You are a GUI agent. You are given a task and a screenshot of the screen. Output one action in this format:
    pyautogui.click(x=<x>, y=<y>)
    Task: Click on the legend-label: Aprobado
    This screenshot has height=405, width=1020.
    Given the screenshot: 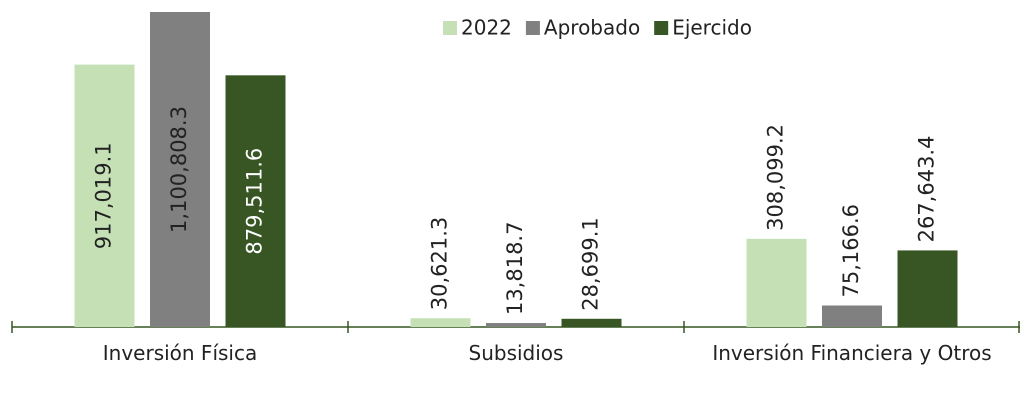 What is the action you would take?
    pyautogui.click(x=592, y=28)
    